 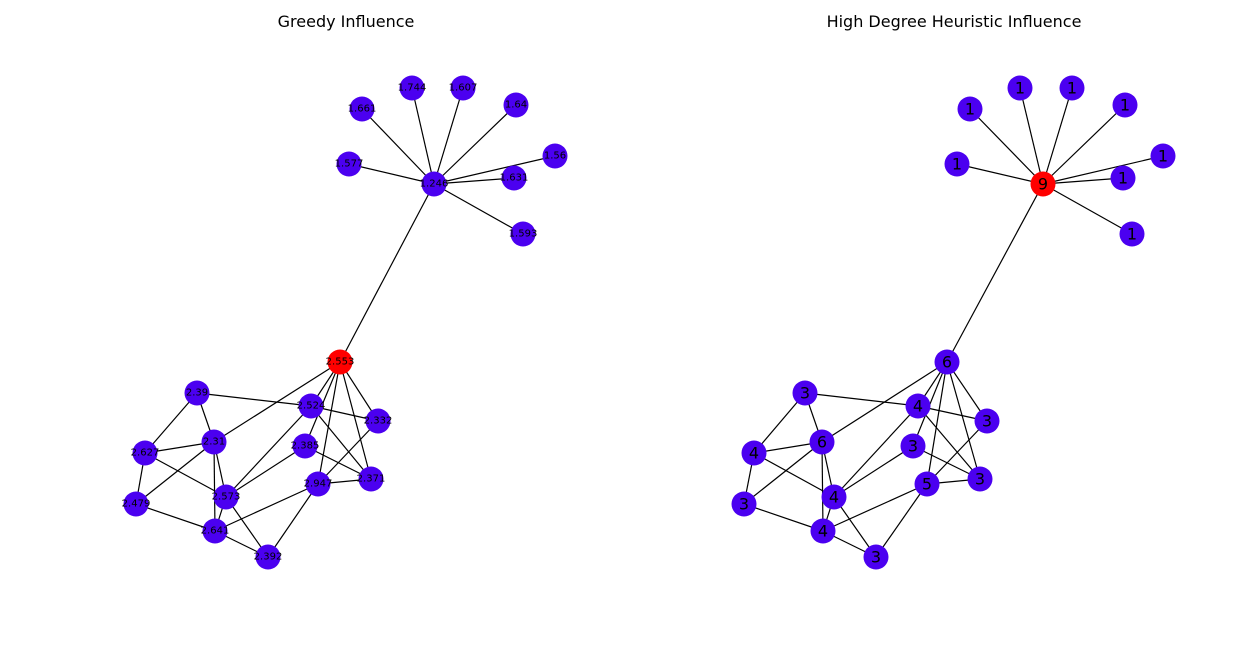 I want to click on node-label: 9, so click(x=1043, y=184).